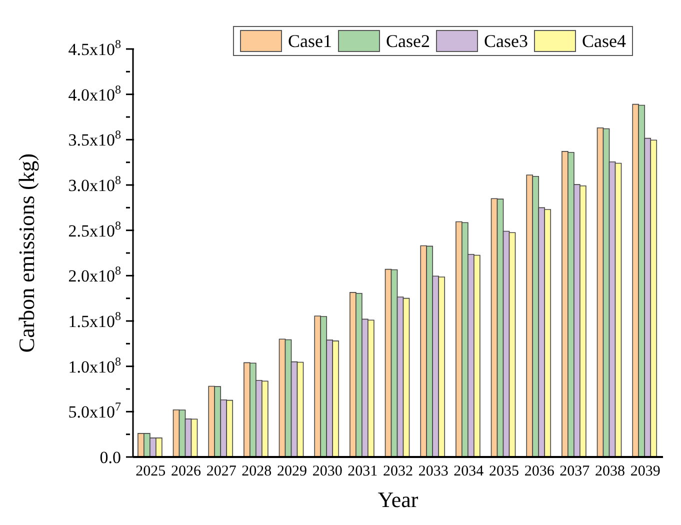  I want to click on legend-label: Case4, so click(604, 41).